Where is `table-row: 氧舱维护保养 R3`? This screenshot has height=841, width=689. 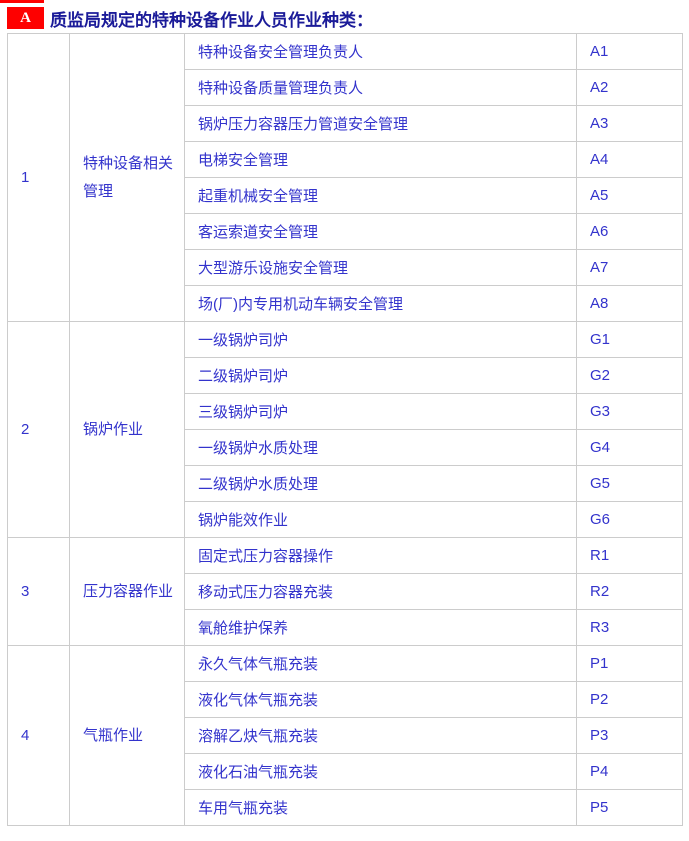
table-row: 氧舱维护保养 R3 is located at coordinates (345, 627).